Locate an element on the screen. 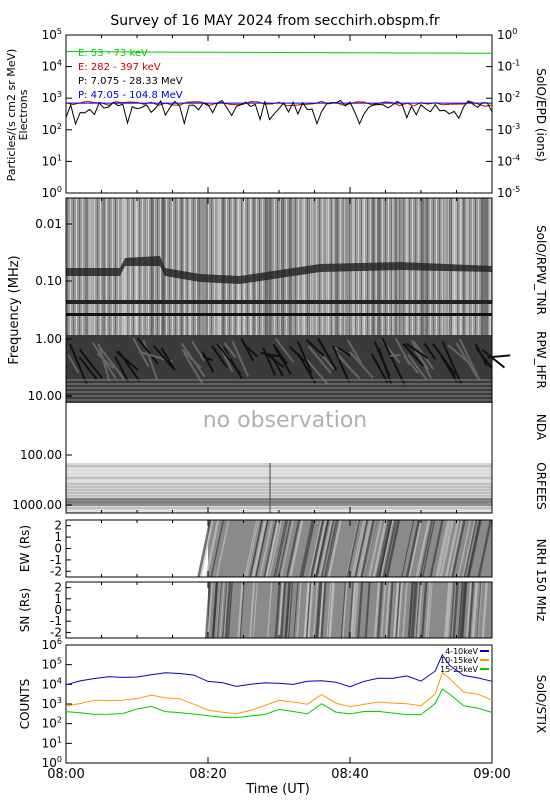  ew-ytick-label: 1 is located at coordinates (58, 537).